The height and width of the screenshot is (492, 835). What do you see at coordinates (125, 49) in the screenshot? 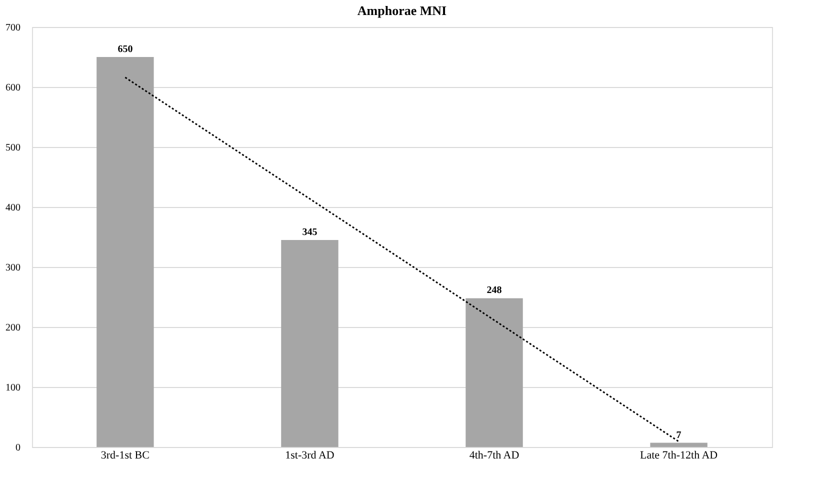
I see `data-label: 650` at bounding box center [125, 49].